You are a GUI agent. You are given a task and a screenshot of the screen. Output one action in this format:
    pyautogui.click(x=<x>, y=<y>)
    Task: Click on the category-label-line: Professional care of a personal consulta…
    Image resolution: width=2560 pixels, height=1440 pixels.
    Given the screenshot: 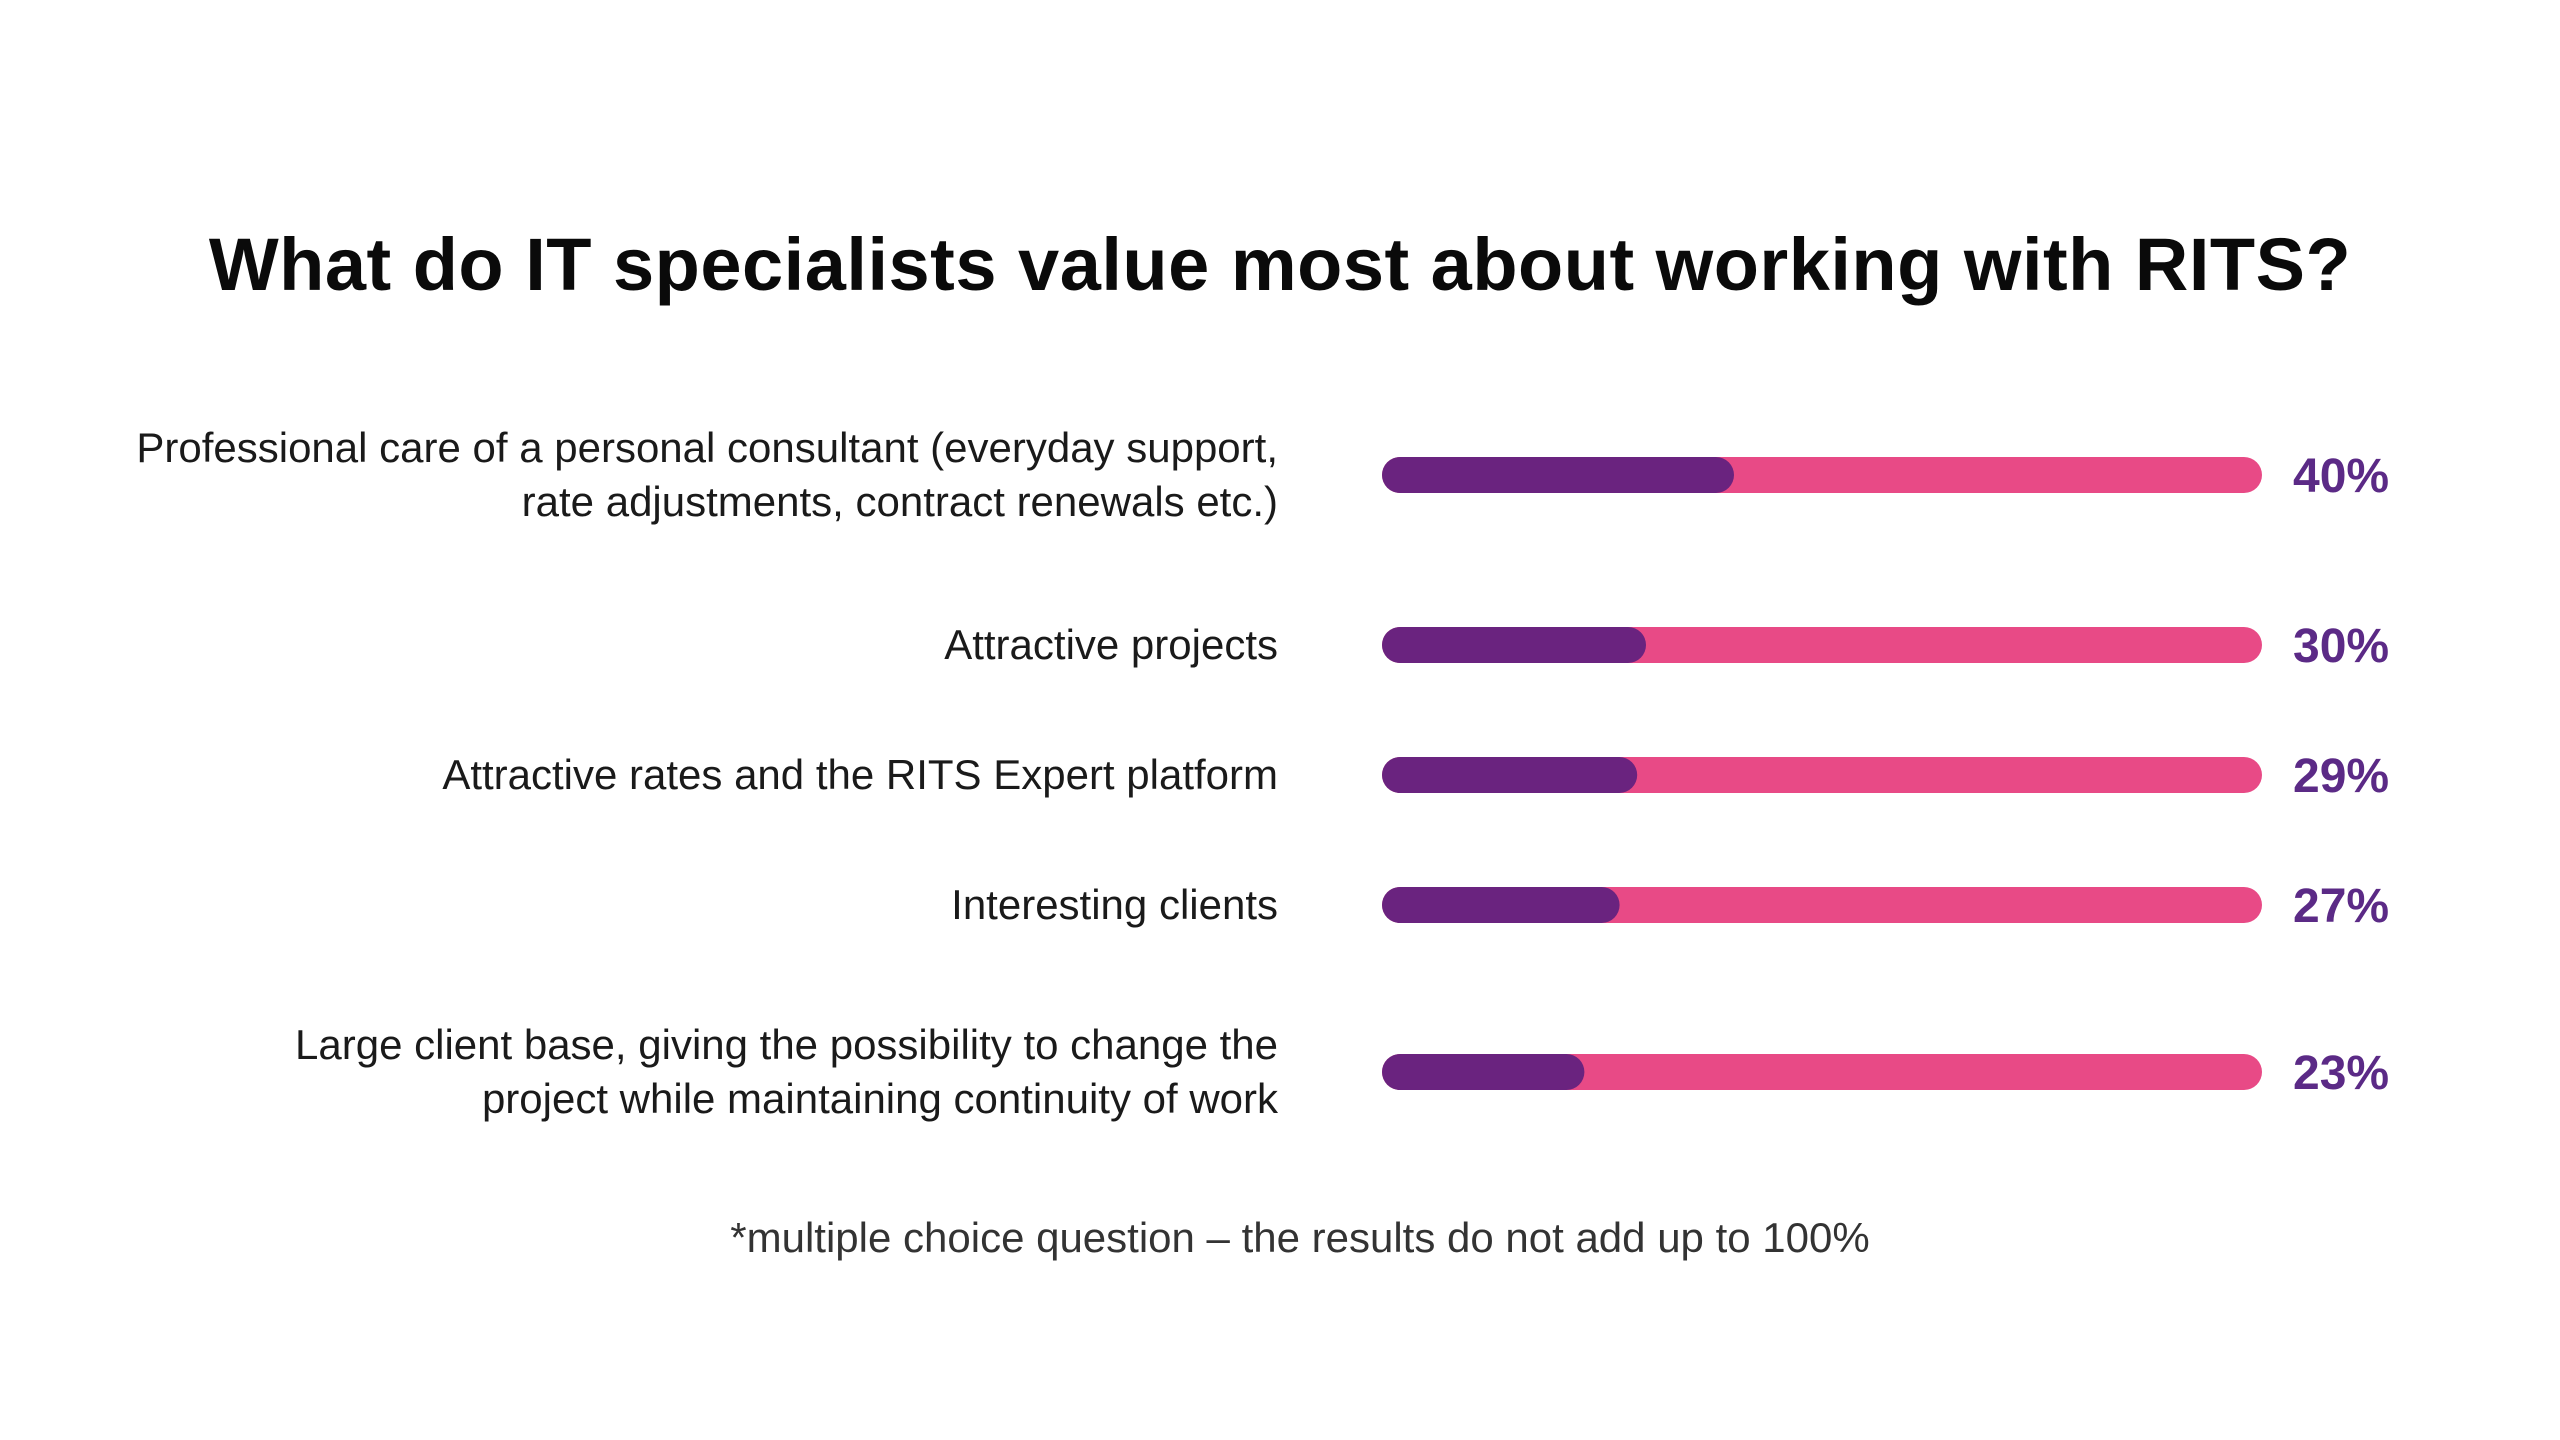 What is the action you would take?
    pyautogui.click(x=707, y=447)
    